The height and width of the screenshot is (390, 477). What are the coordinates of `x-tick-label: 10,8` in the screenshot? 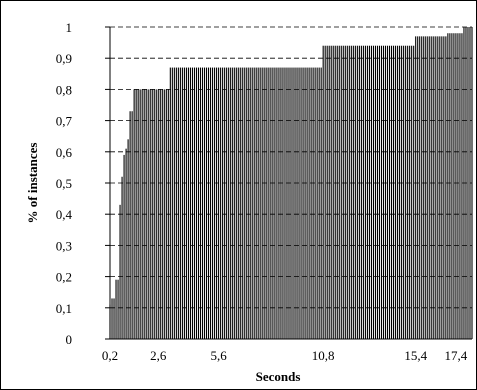 It's located at (323, 355).